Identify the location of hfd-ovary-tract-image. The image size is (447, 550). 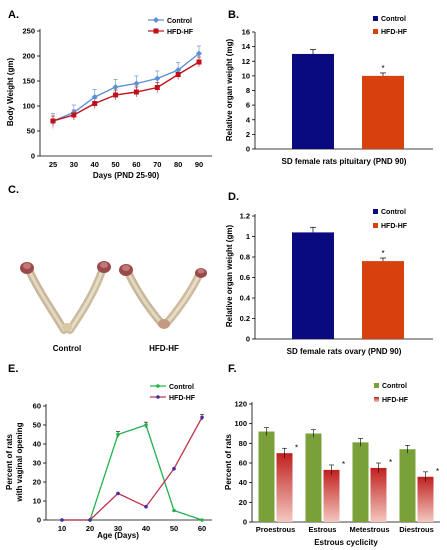
(163, 296).